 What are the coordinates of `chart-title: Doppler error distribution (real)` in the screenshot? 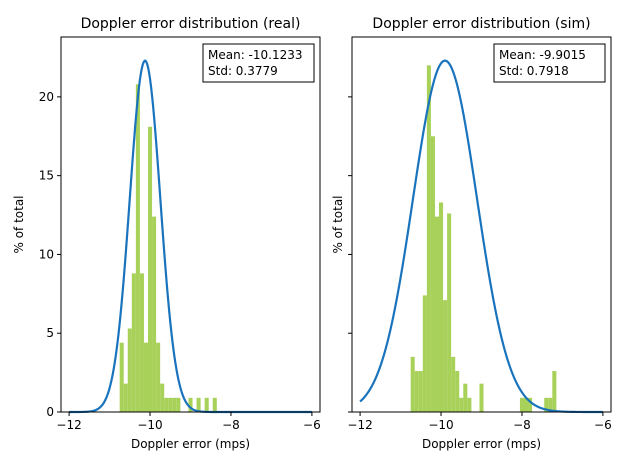 It's located at (191, 24).